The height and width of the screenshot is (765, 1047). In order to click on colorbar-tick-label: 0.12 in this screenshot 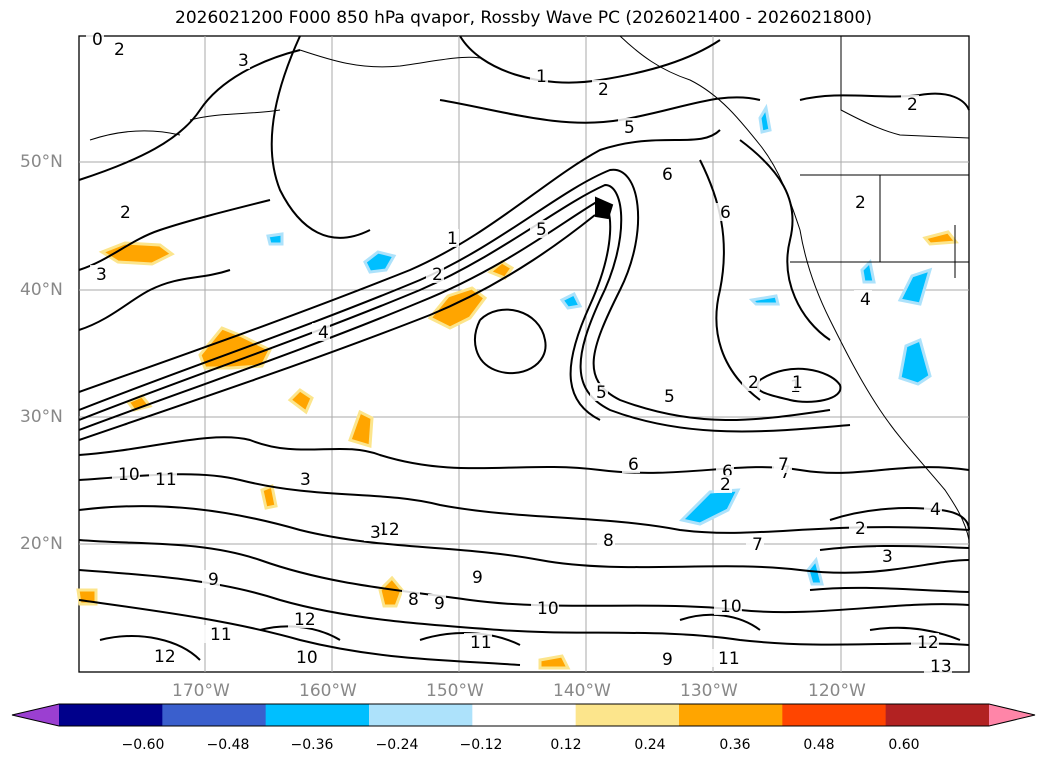, I will do `click(566, 745)`.